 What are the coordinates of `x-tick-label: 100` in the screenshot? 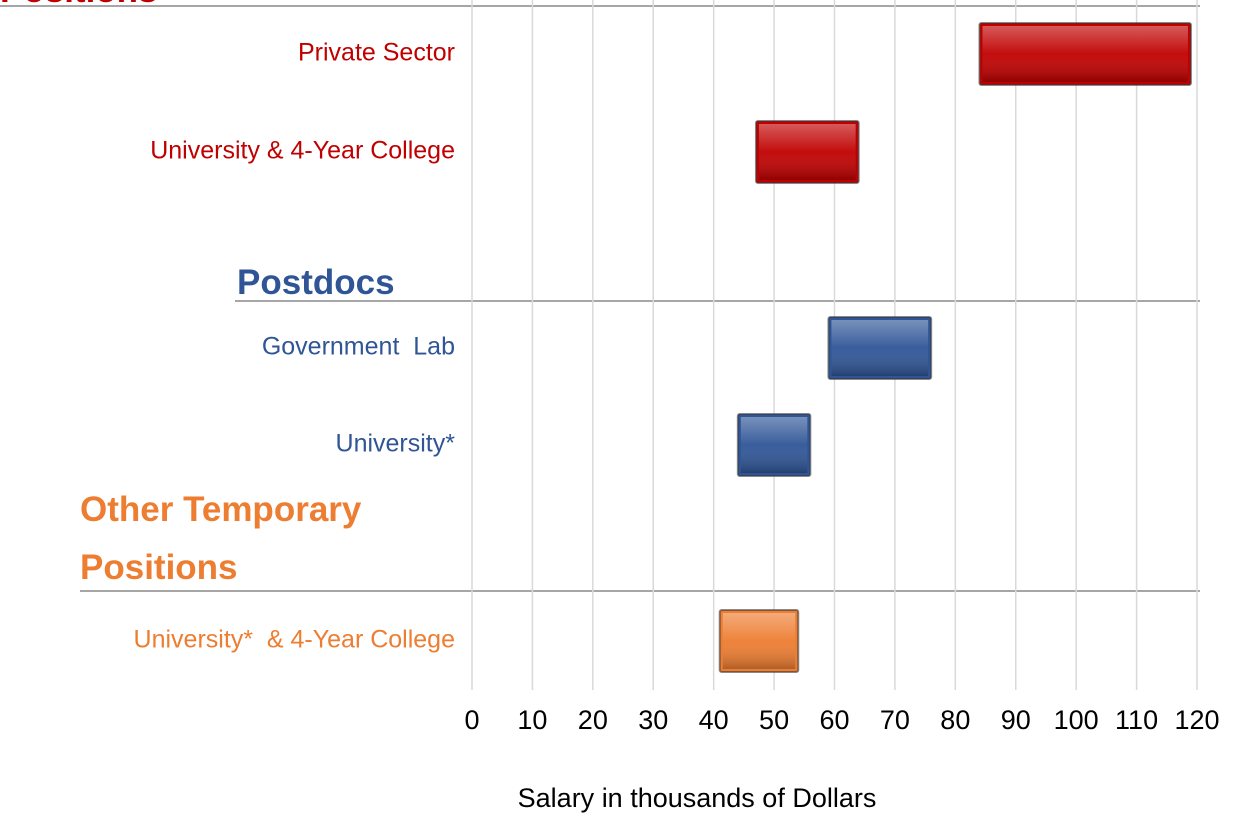 It's located at (1076, 720).